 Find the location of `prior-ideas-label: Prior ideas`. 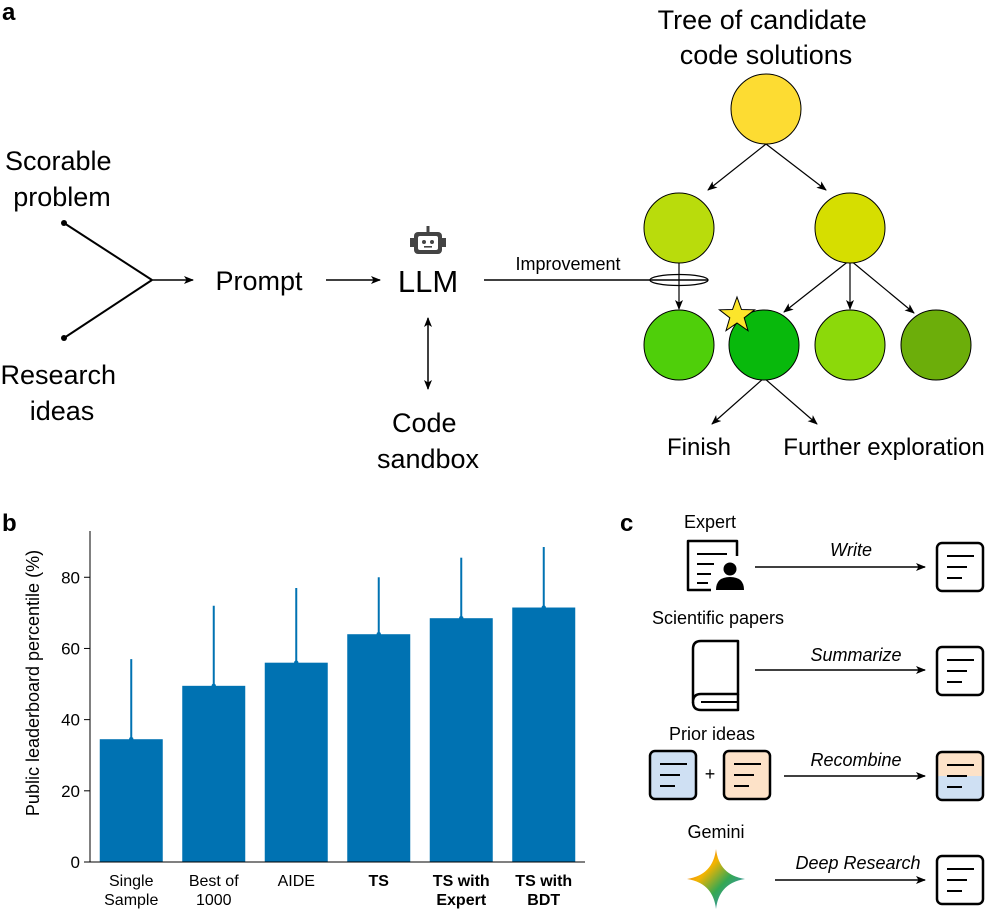

prior-ideas-label: Prior ideas is located at coordinates (712, 734).